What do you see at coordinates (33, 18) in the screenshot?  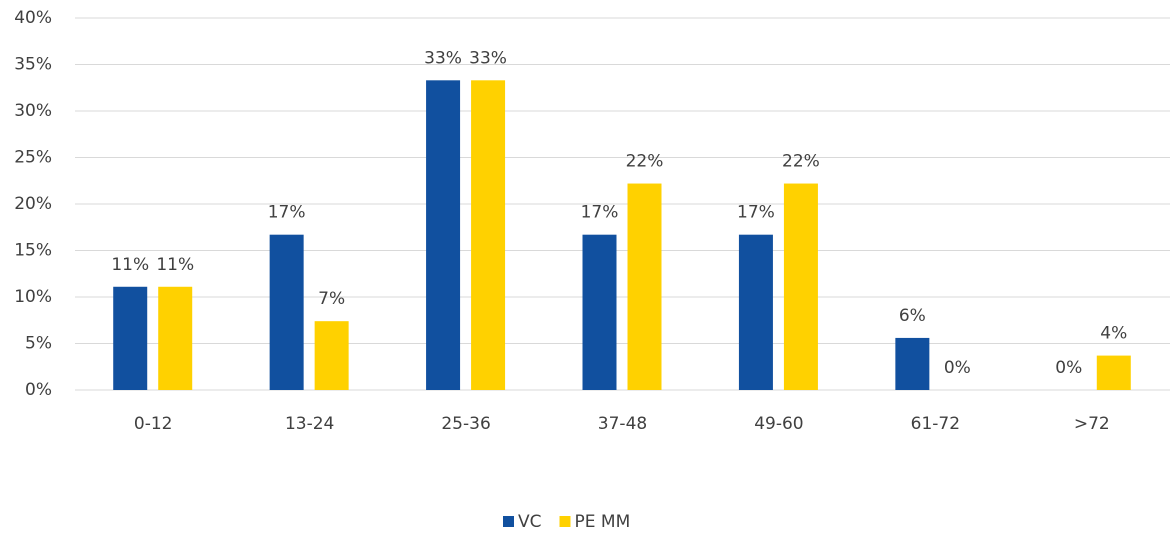 I see `y-tick-label: 40%` at bounding box center [33, 18].